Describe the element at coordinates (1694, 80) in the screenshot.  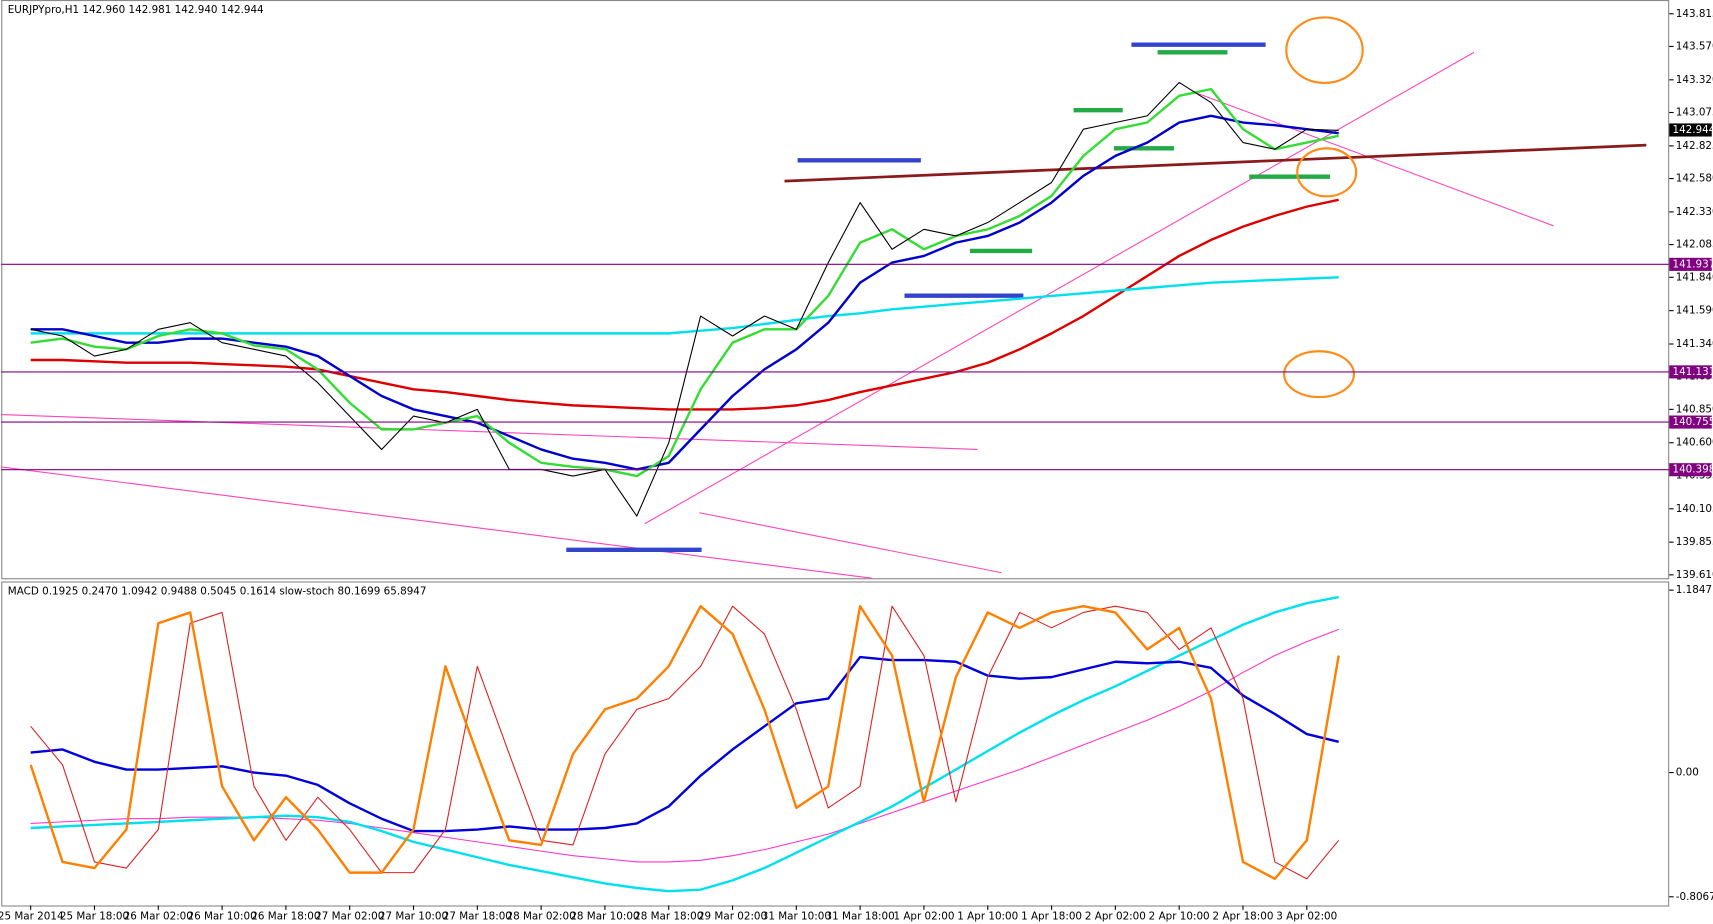
I see `y-tick-label: 143.320` at that location.